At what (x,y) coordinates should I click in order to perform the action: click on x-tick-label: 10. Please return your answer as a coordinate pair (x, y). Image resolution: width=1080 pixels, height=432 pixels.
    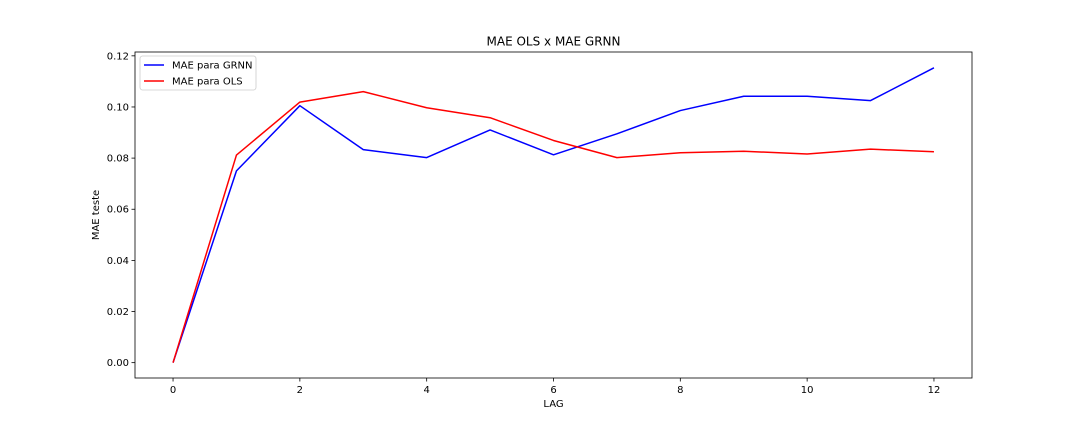
    Looking at the image, I should click on (807, 390).